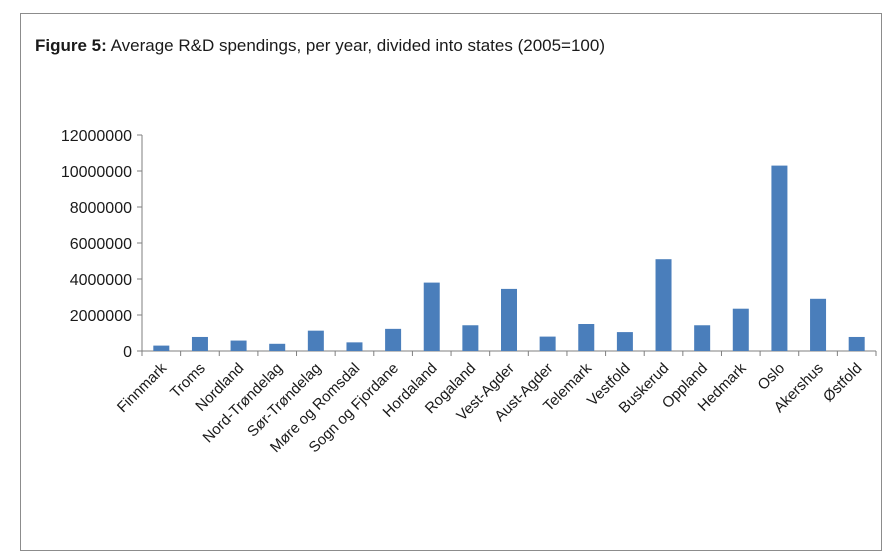  Describe the element at coordinates (771, 377) in the screenshot. I see `x-category-label: Oslo` at that location.